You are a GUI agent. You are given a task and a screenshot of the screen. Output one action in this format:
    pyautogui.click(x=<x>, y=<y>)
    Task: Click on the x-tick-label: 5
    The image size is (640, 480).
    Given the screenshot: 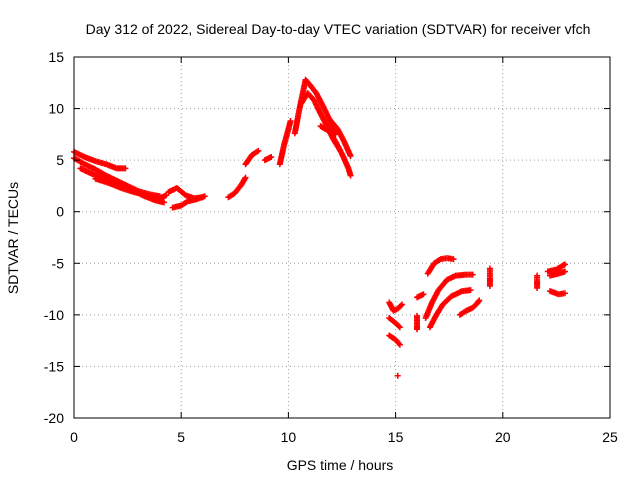 What is the action you would take?
    pyautogui.click(x=181, y=437)
    